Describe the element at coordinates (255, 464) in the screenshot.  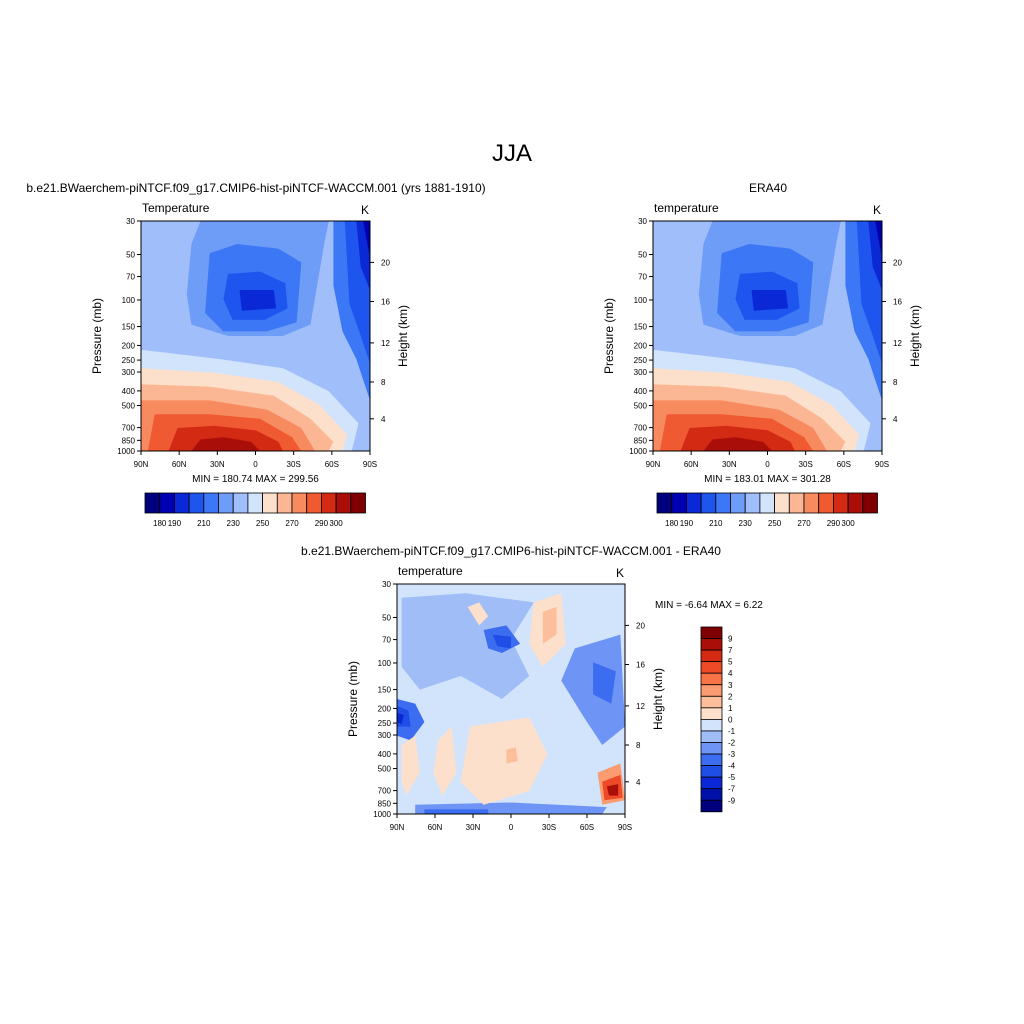
I see `x-tick-label: 0` at that location.